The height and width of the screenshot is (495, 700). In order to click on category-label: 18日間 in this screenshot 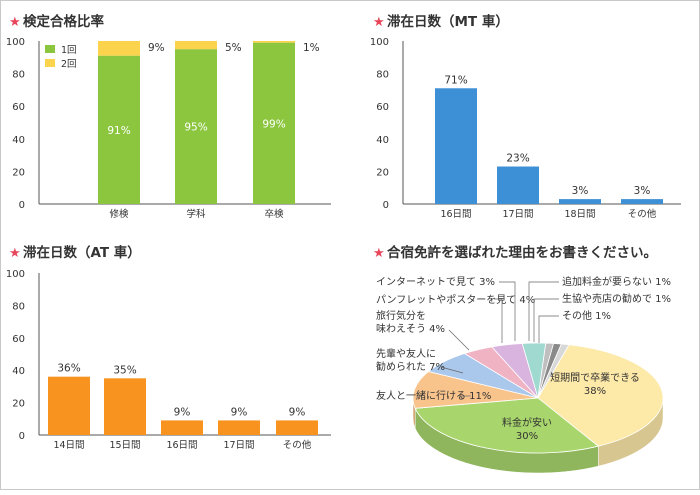, I will do `click(579, 214)`.